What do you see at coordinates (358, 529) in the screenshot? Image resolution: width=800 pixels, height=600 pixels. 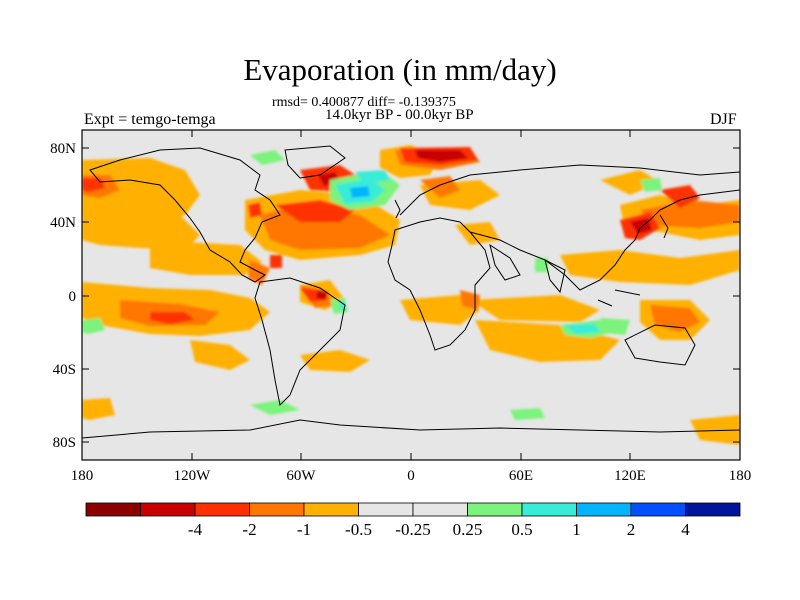 I see `colorbar-label: -0.5` at bounding box center [358, 529].